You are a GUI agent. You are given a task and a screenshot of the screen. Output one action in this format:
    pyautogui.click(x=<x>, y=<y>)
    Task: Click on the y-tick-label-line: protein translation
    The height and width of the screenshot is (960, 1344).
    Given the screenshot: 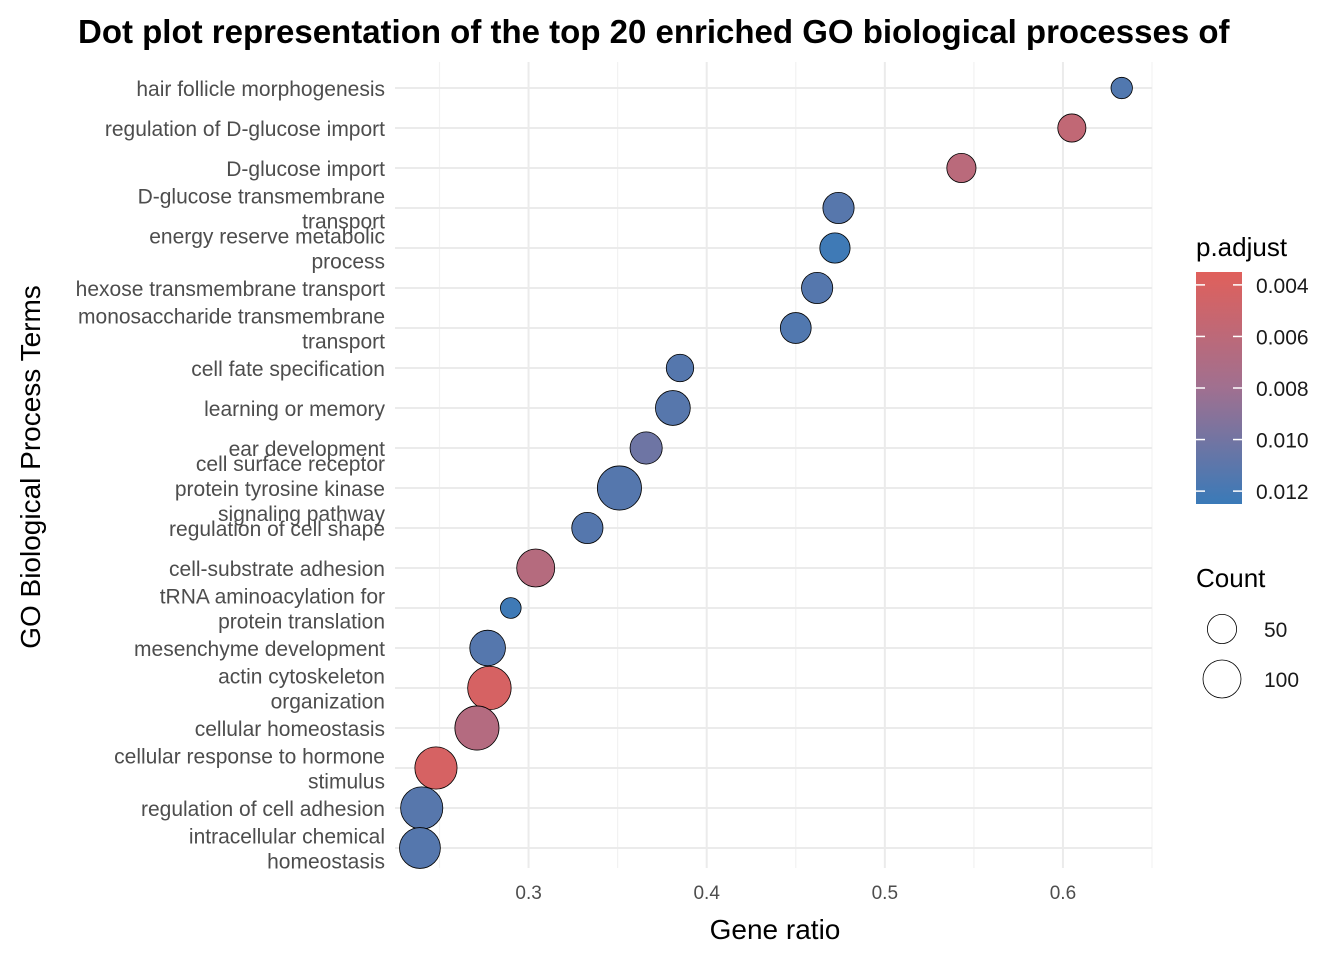 What is the action you would take?
    pyautogui.click(x=301, y=622)
    